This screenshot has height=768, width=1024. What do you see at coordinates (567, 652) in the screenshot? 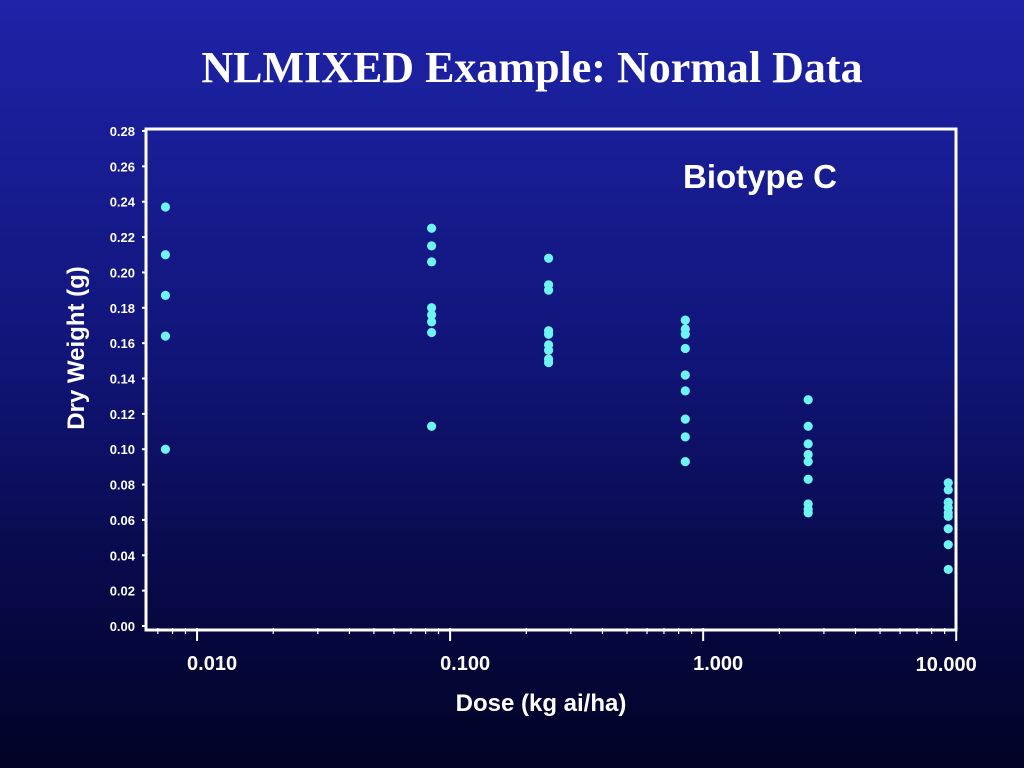
I see `x-axis: 0.010 0.100 1.000 10.000` at bounding box center [567, 652].